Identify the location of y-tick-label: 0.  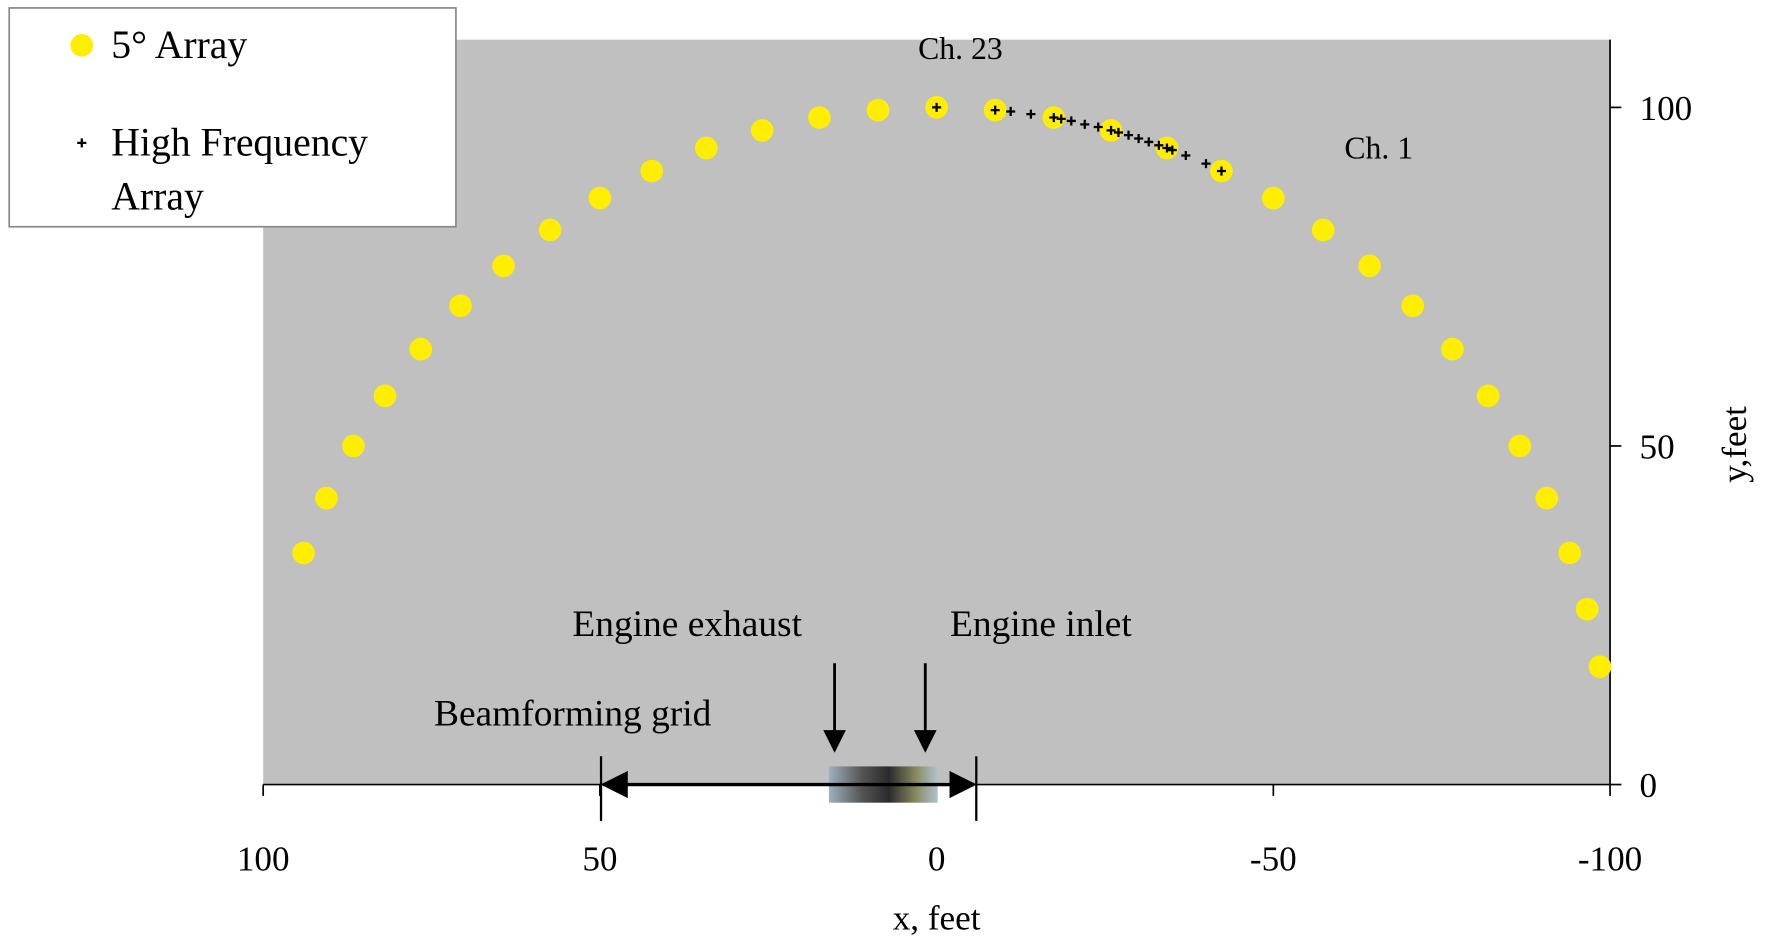
(1649, 785).